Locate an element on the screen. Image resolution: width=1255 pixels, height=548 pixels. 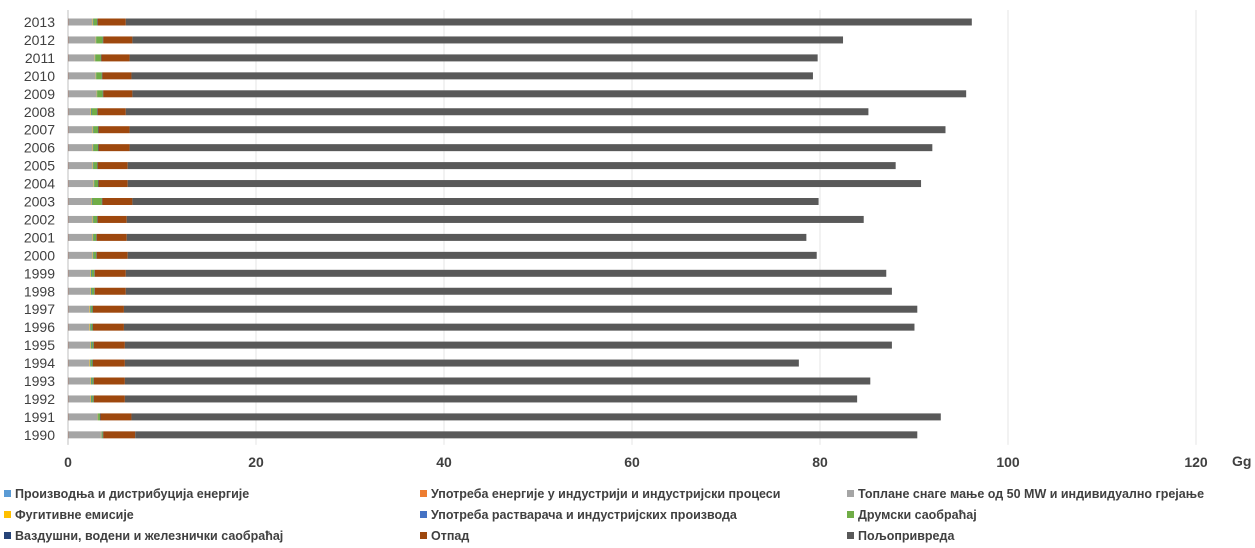
legend-item: Отпад is located at coordinates (444, 536).